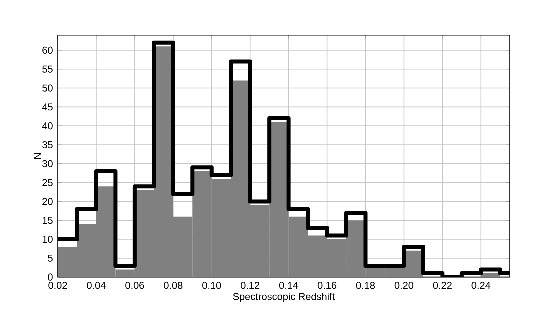 This screenshot has height=336, width=545. Describe the element at coordinates (47, 126) in the screenshot. I see `y-tick-label: 40` at that location.